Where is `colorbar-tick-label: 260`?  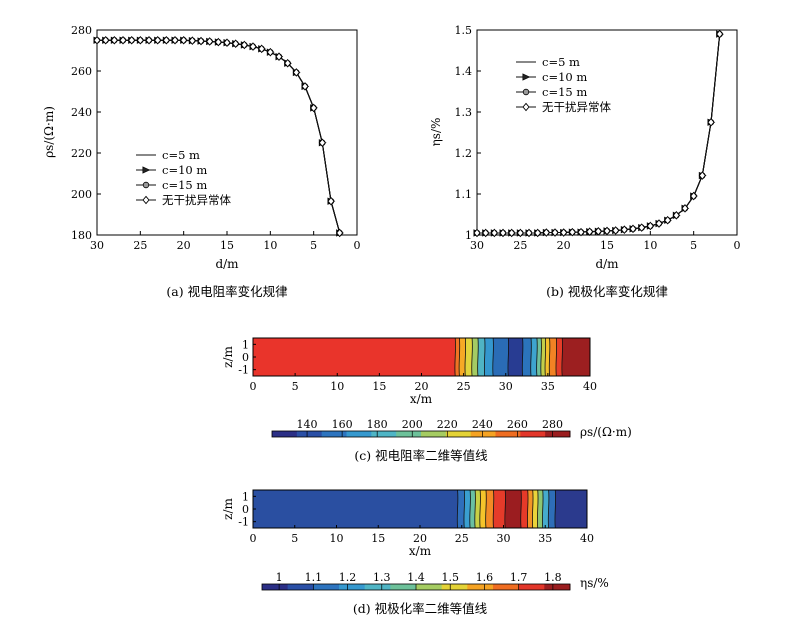
colorbar-tick-label: 260 is located at coordinates (517, 424).